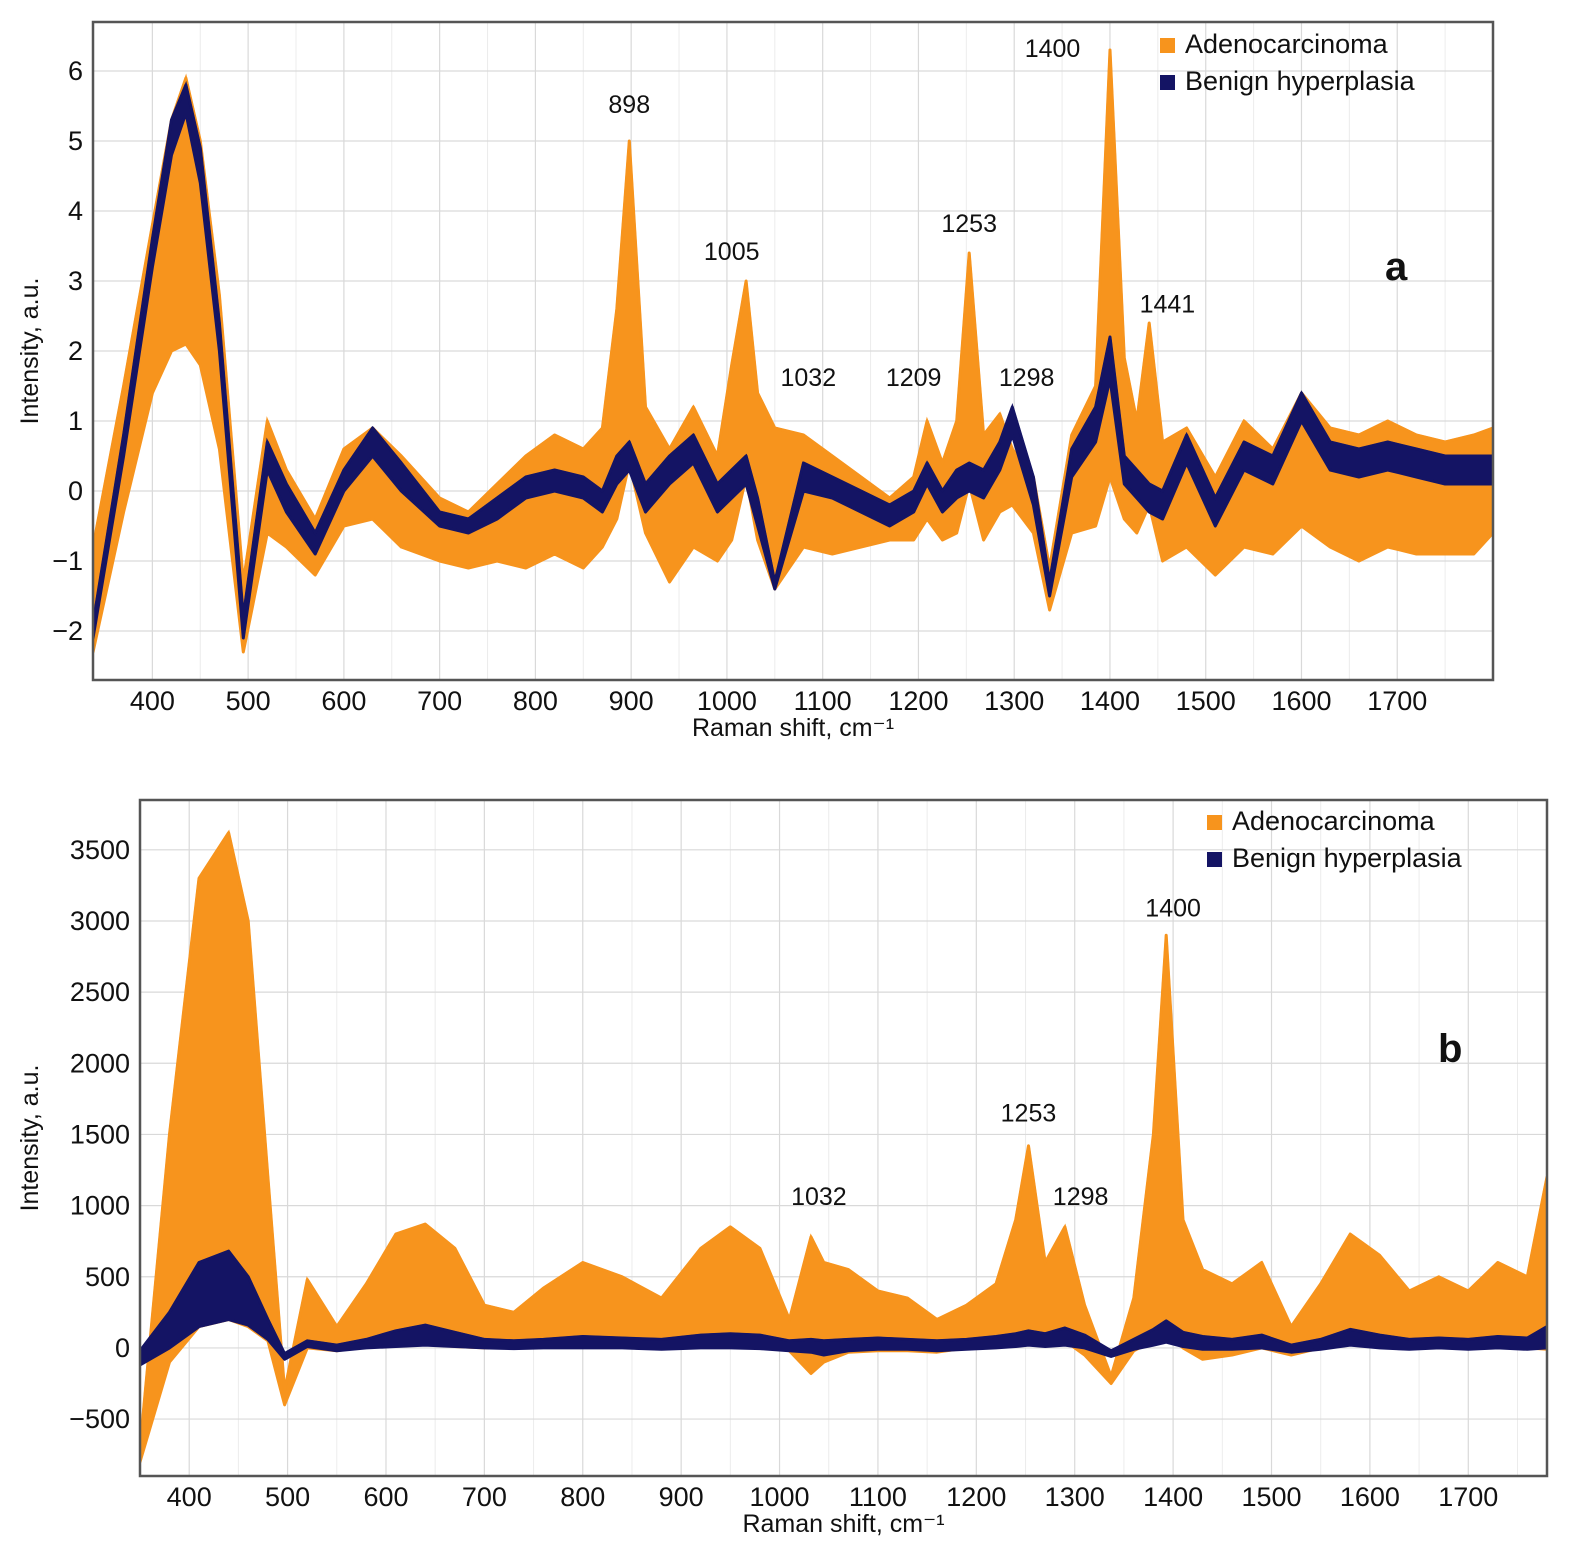 Image resolution: width=1572 pixels, height=1567 pixels. Describe the element at coordinates (67, 631) in the screenshot. I see `y-tick-label: −2` at that location.